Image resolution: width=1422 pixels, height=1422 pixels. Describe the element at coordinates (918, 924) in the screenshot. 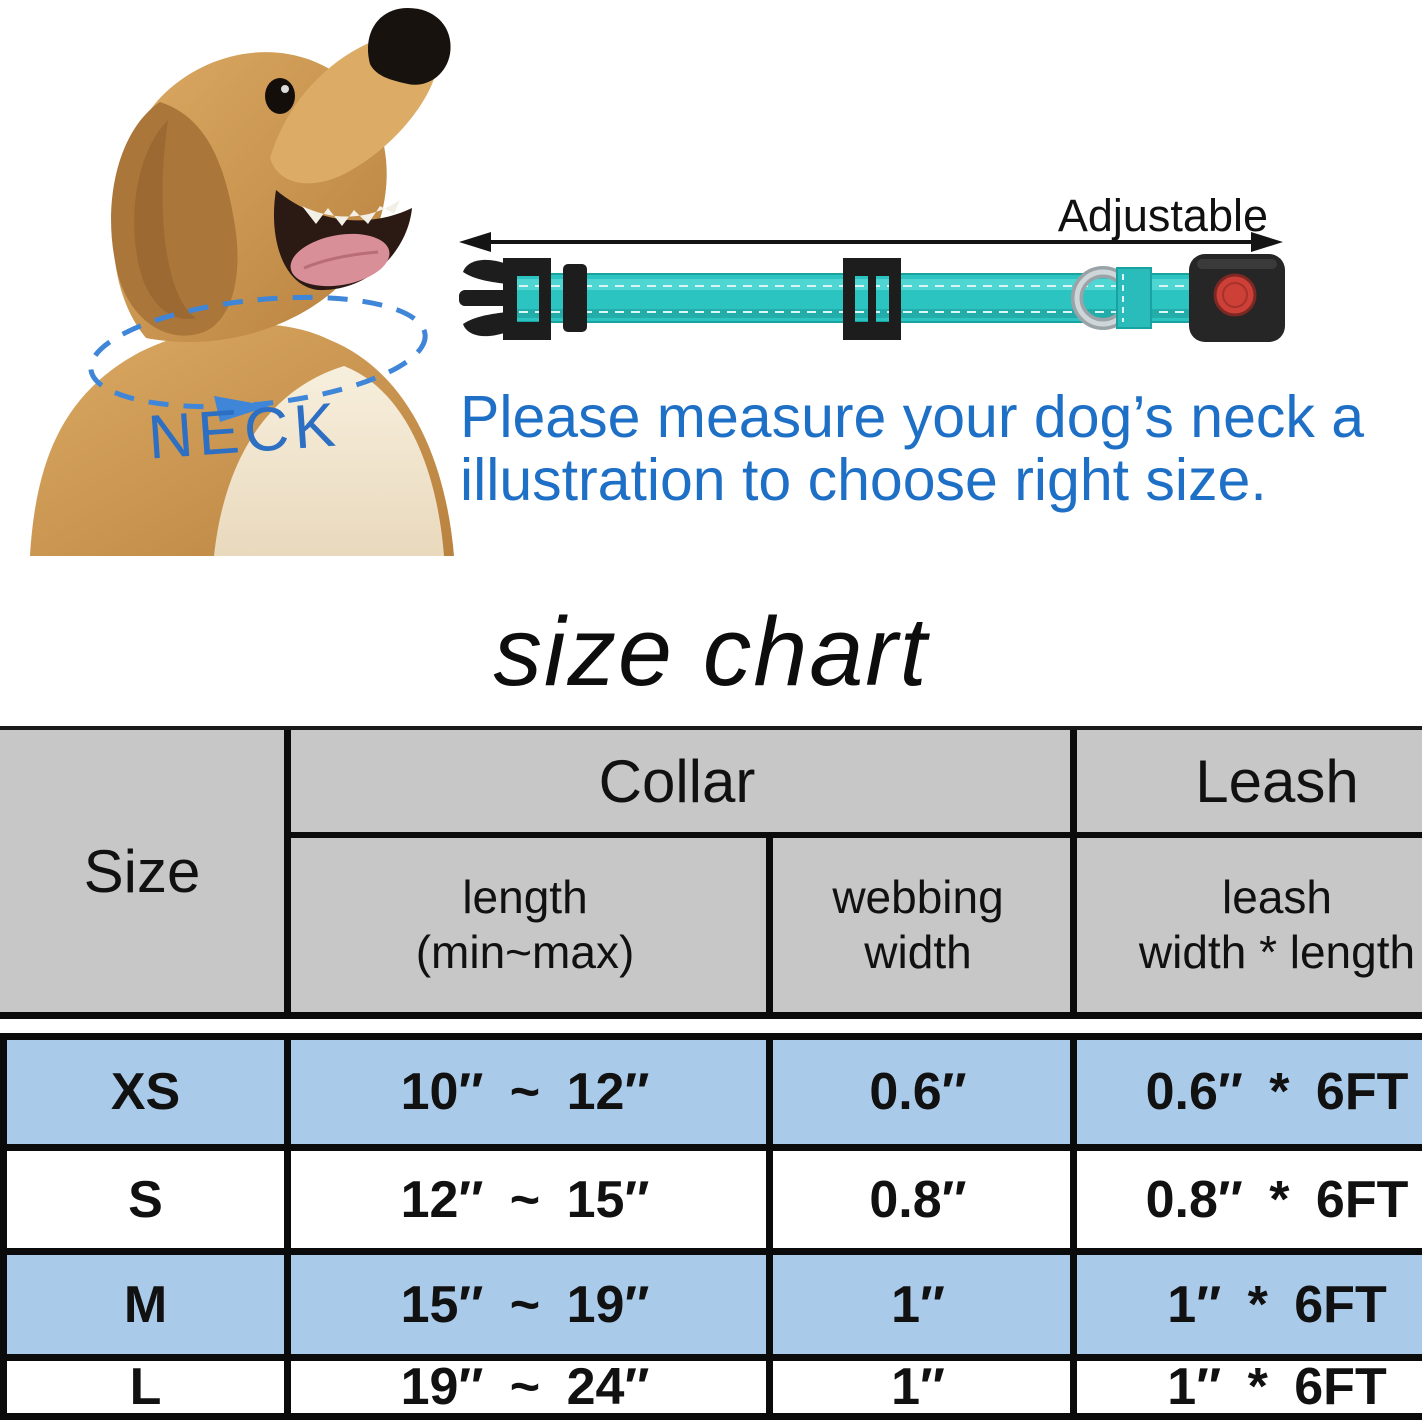

I see `header-webbing-width: webbing width` at that location.